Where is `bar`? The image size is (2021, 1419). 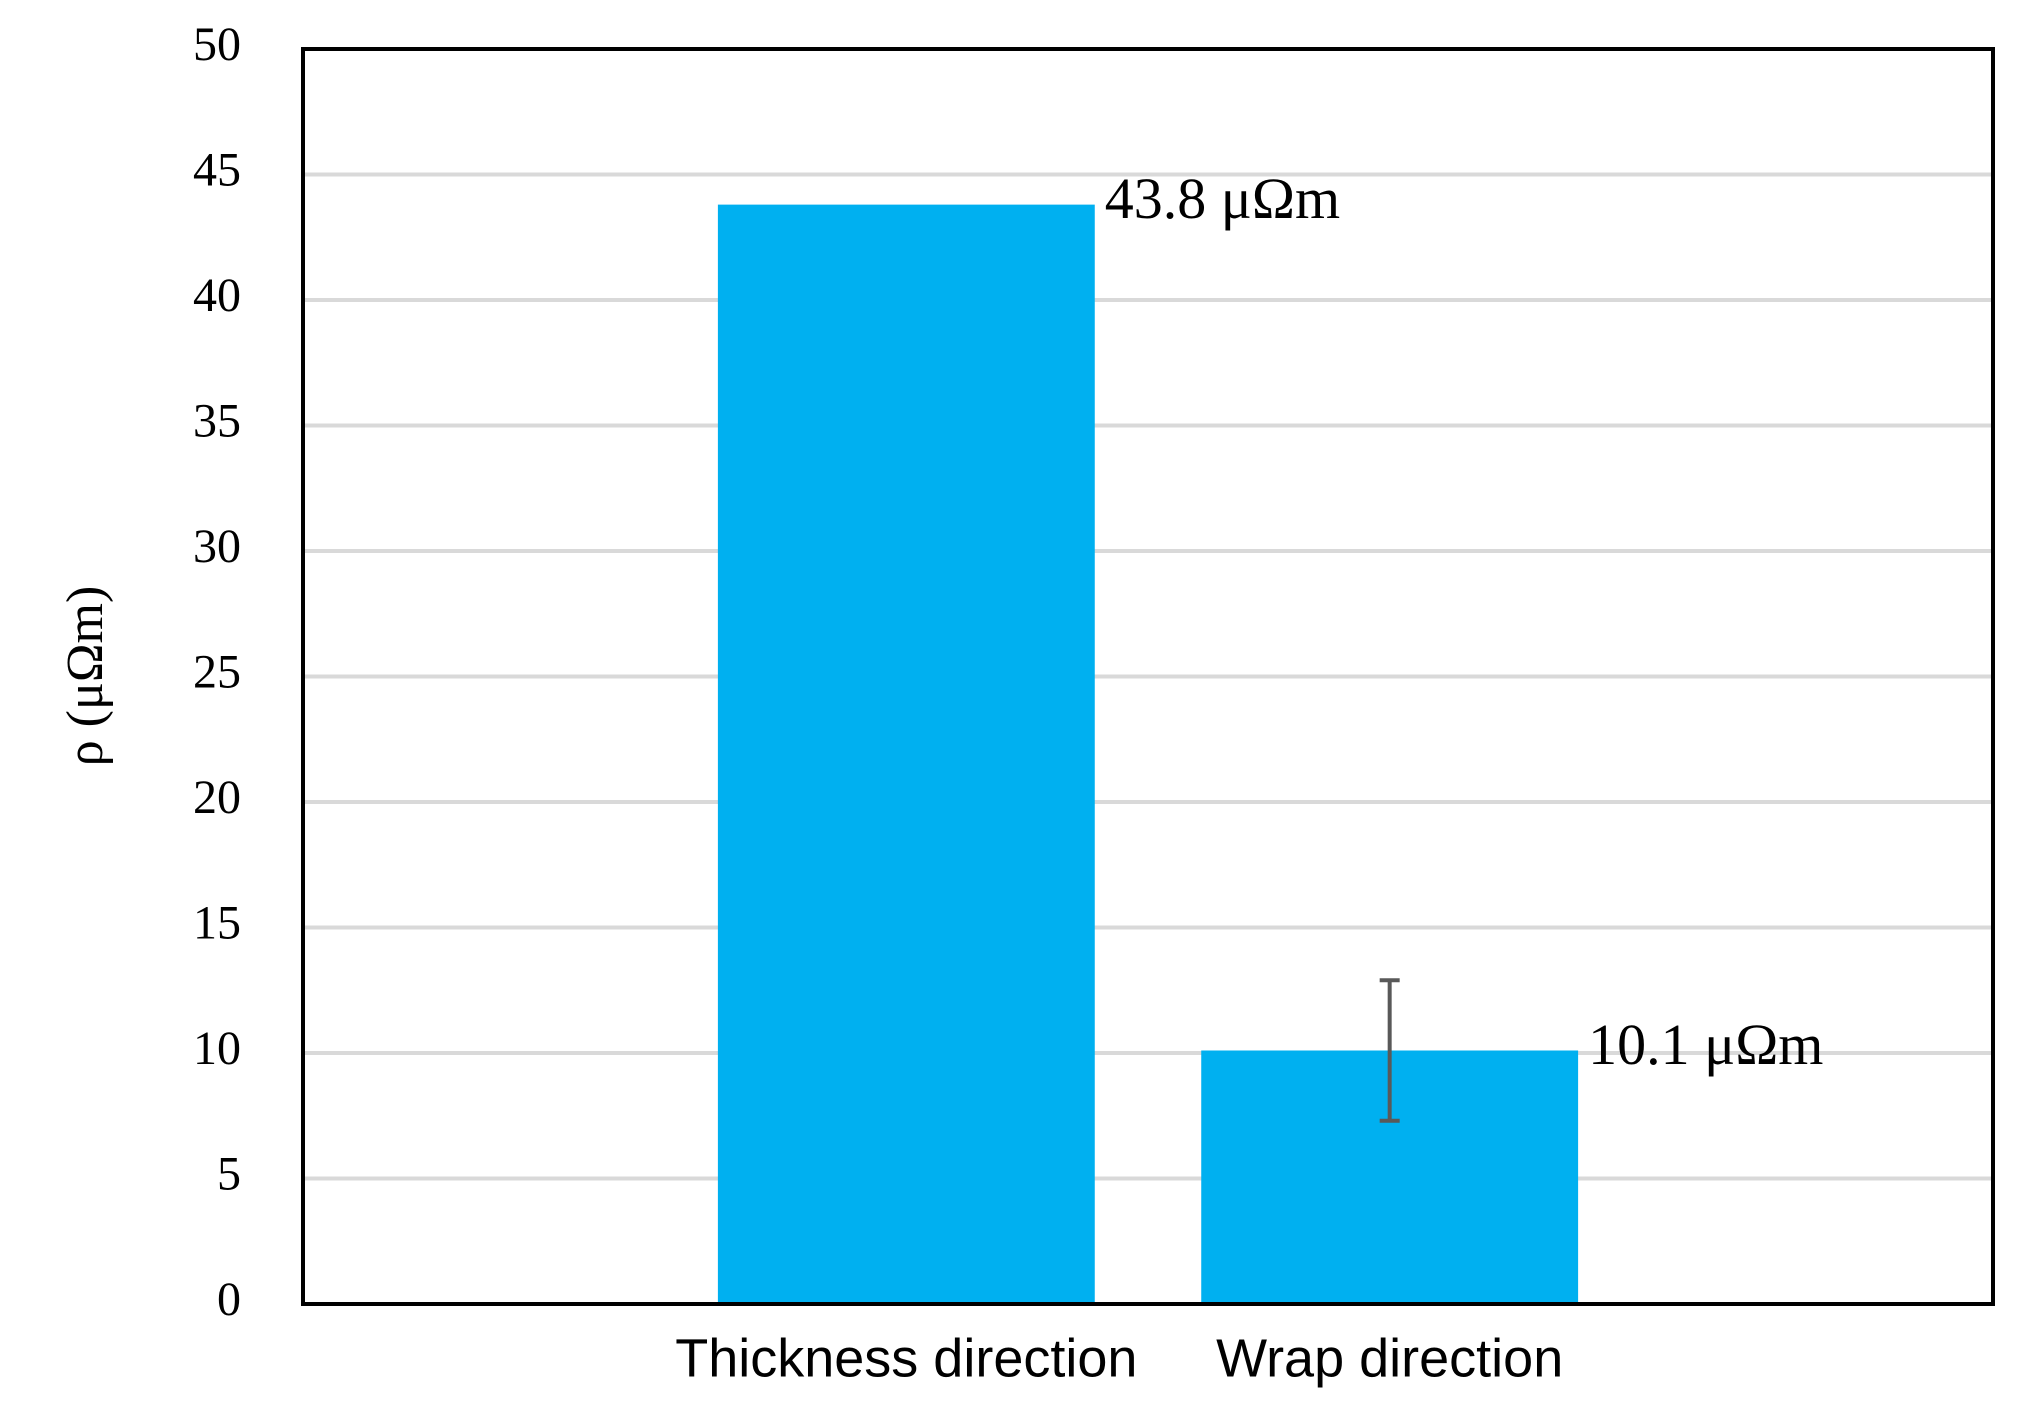 bar is located at coordinates (906, 754).